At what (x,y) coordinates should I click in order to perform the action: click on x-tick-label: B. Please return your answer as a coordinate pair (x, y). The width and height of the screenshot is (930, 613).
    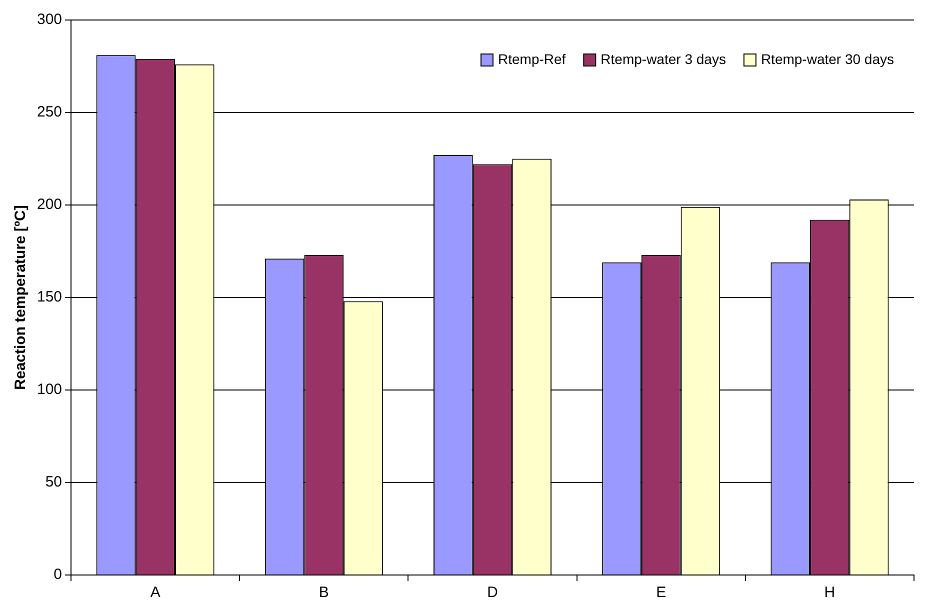
    Looking at the image, I should click on (323, 593).